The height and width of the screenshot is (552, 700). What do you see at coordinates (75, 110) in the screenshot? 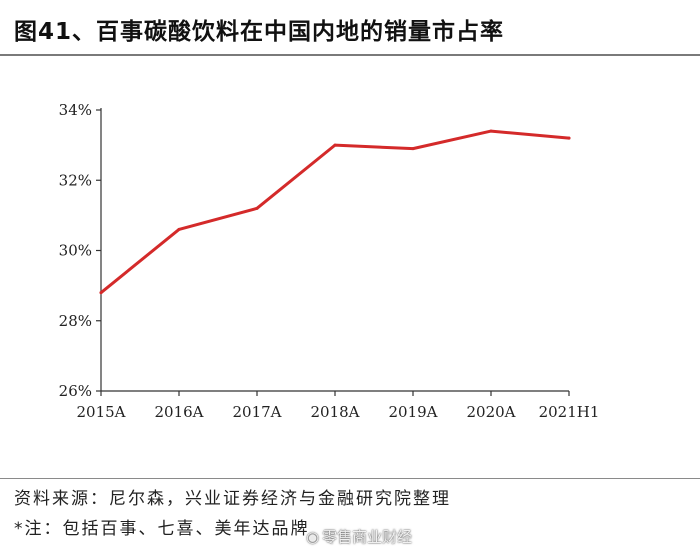
I see `y-tick-label: 34%` at bounding box center [75, 110].